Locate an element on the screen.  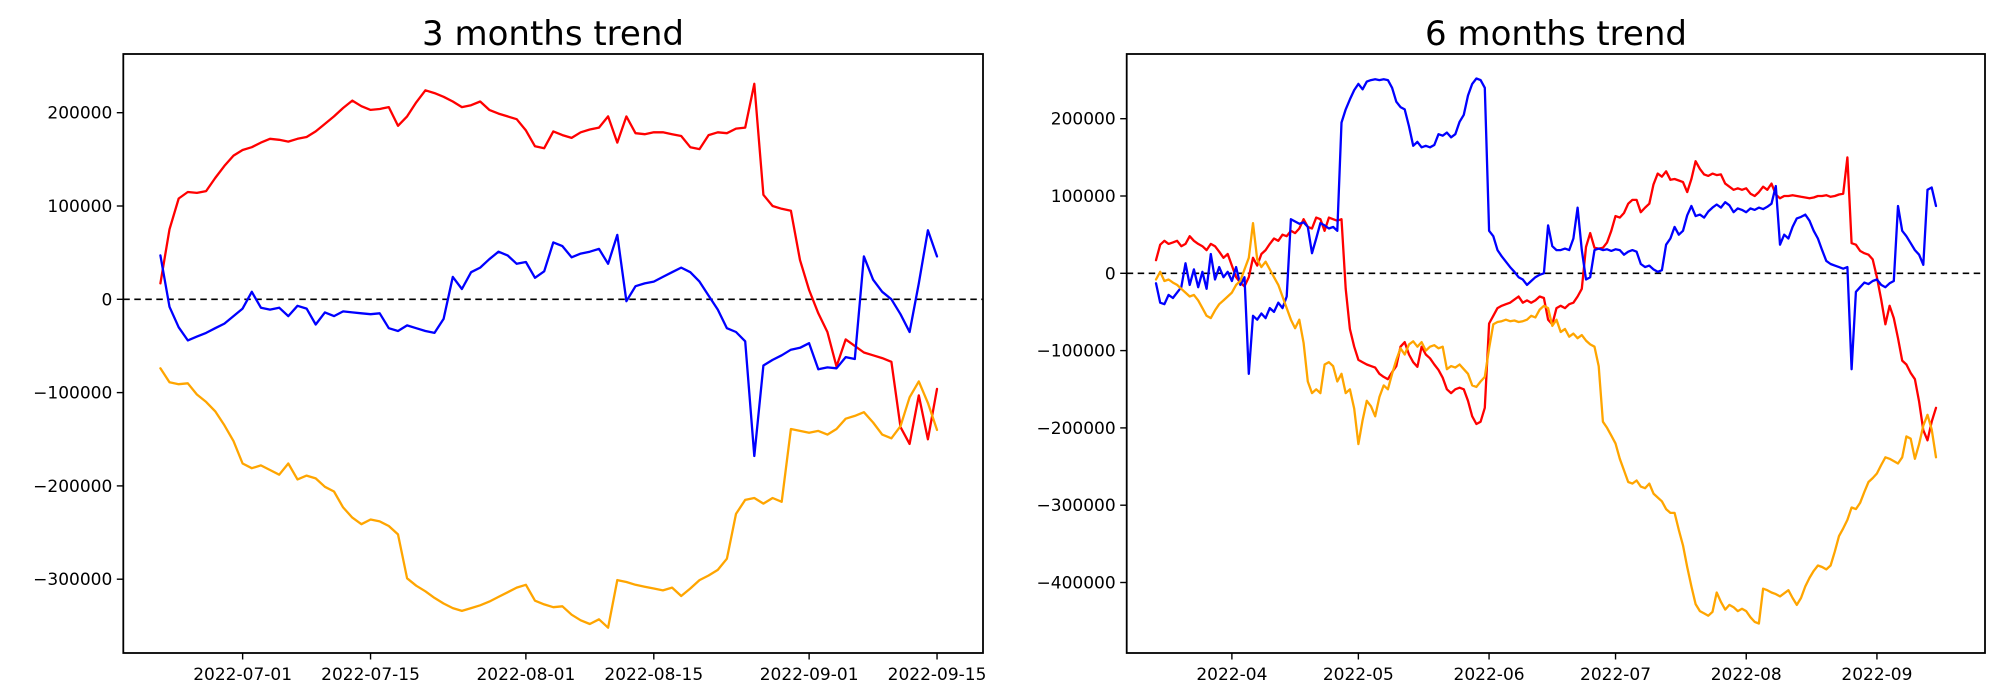
x-tick-label: 2022-04 is located at coordinates (1231, 675).